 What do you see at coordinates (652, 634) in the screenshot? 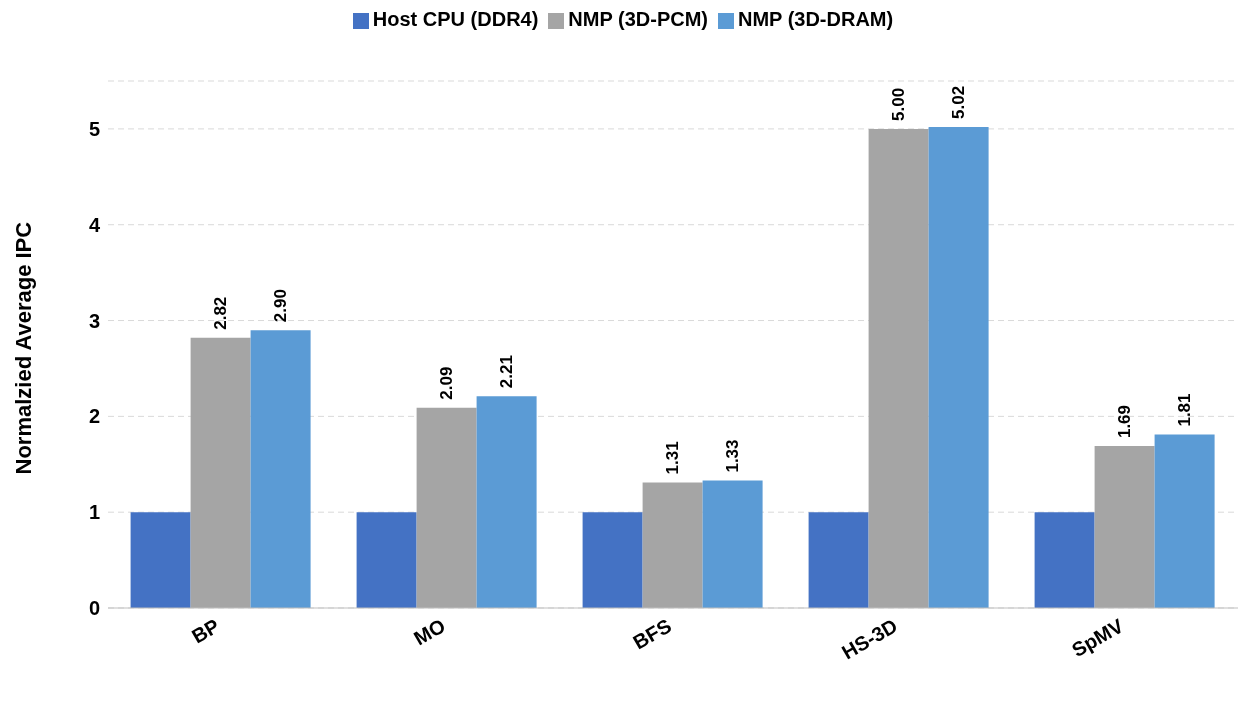
I see `x-tick-label: BFS` at bounding box center [652, 634].